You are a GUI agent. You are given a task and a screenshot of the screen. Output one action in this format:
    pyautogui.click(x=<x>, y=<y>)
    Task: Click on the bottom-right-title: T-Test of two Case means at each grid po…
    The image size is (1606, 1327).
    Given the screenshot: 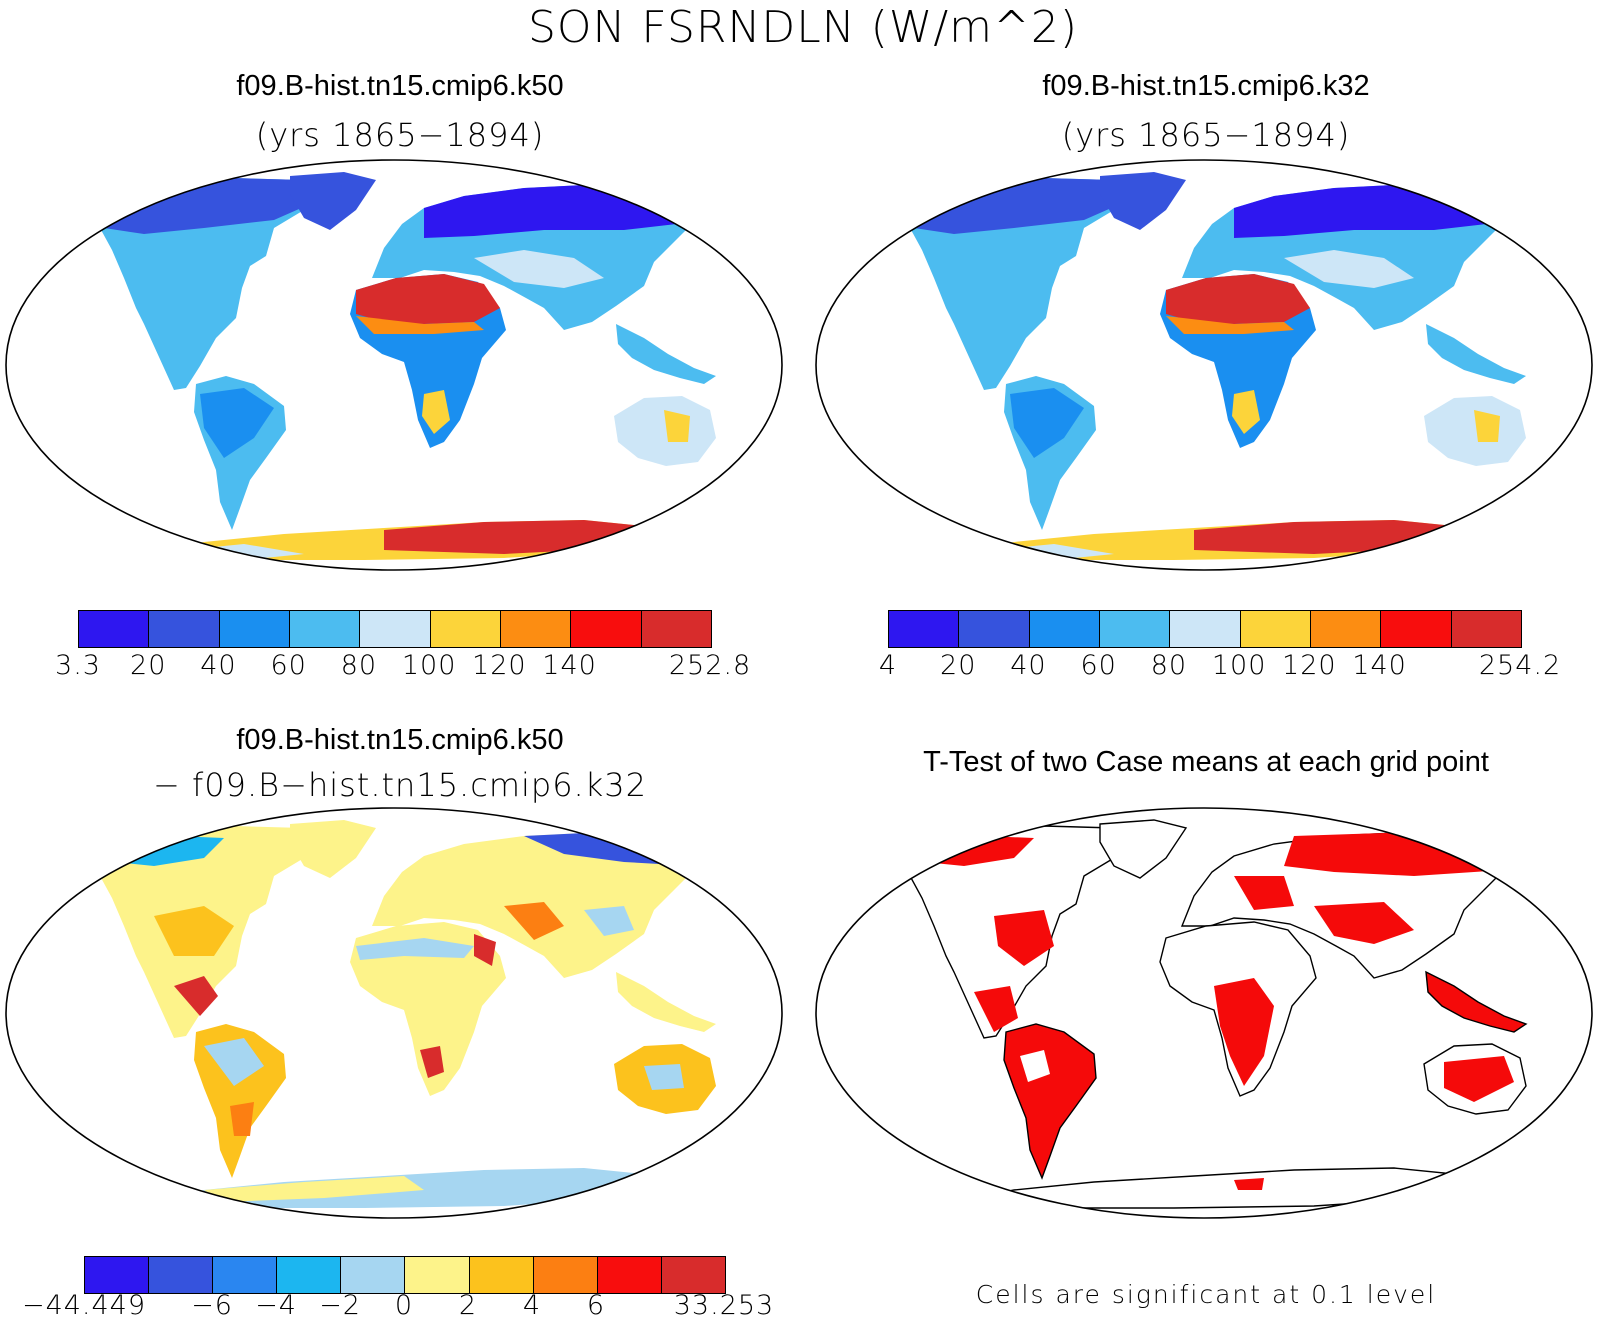 What is the action you would take?
    pyautogui.click(x=1206, y=762)
    